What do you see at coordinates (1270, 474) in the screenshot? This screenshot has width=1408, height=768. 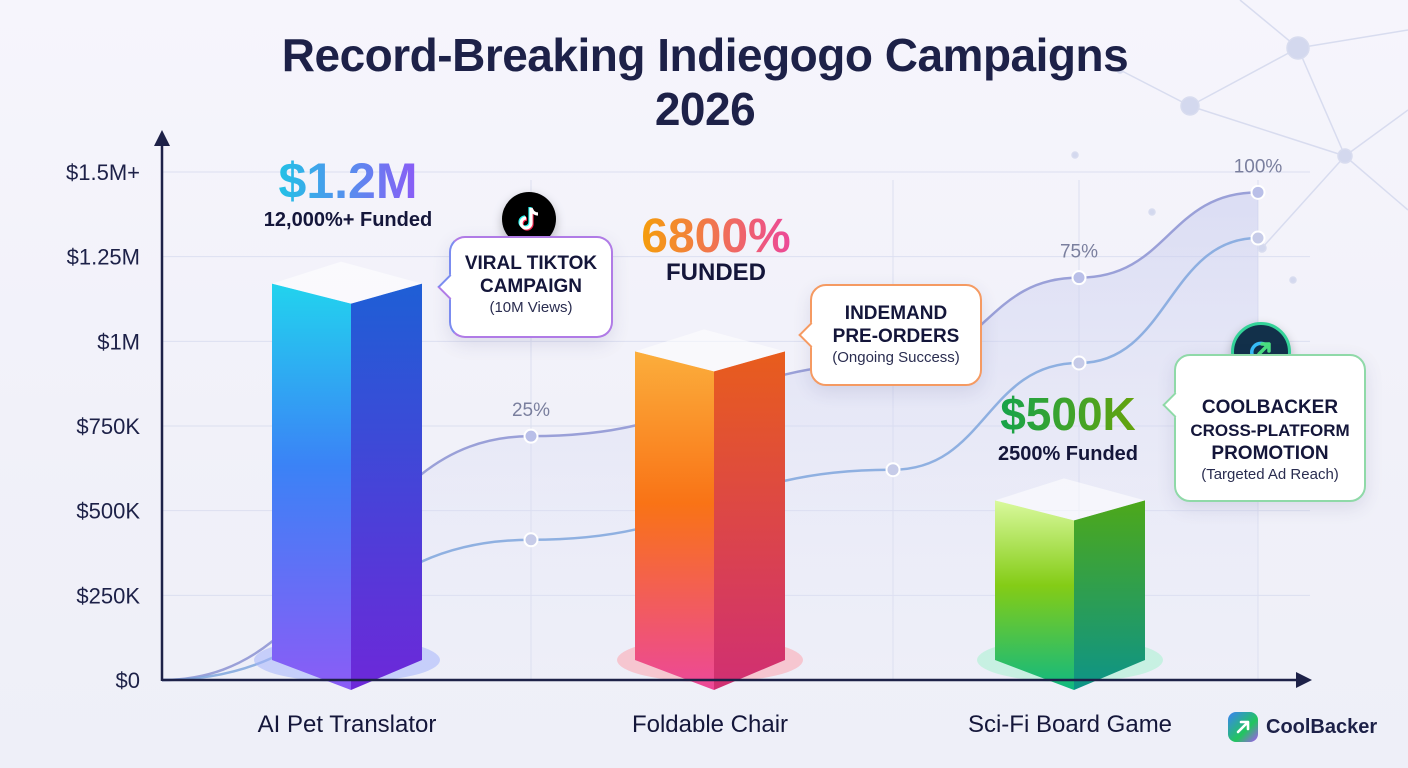 I see `coolbacker-callout-line4: (Targeted Ad Reach)` at bounding box center [1270, 474].